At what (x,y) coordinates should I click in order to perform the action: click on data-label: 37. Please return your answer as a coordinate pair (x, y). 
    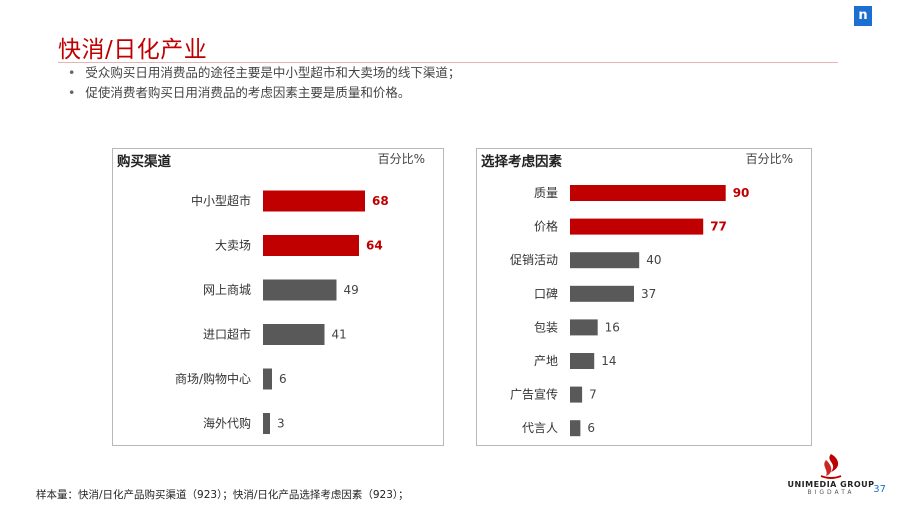
    Looking at the image, I should click on (648, 294).